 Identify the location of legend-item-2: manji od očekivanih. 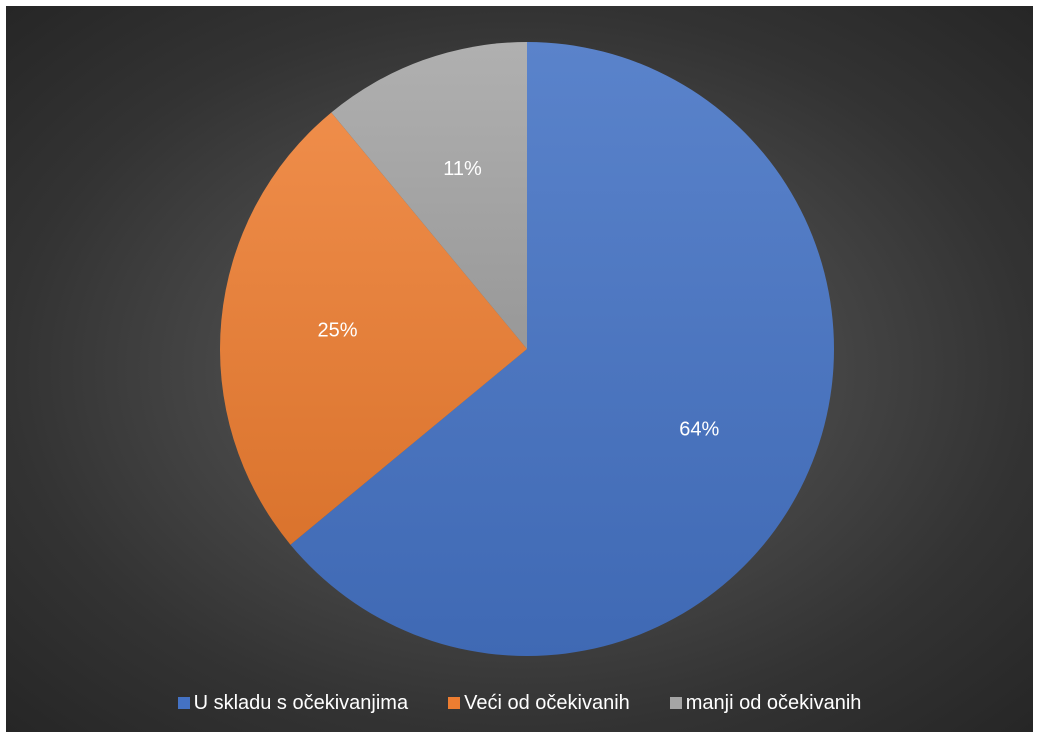
(765, 703).